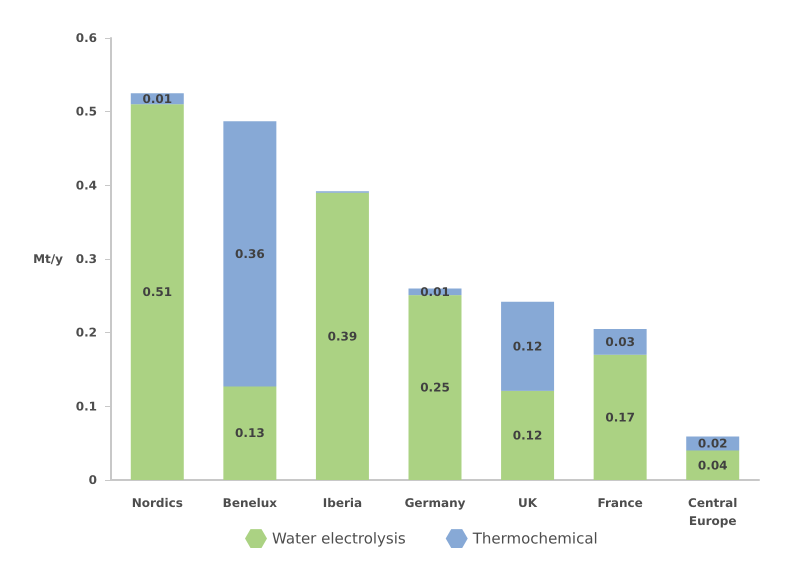 The height and width of the screenshot is (561, 787). I want to click on data-label: 0.13, so click(250, 433).